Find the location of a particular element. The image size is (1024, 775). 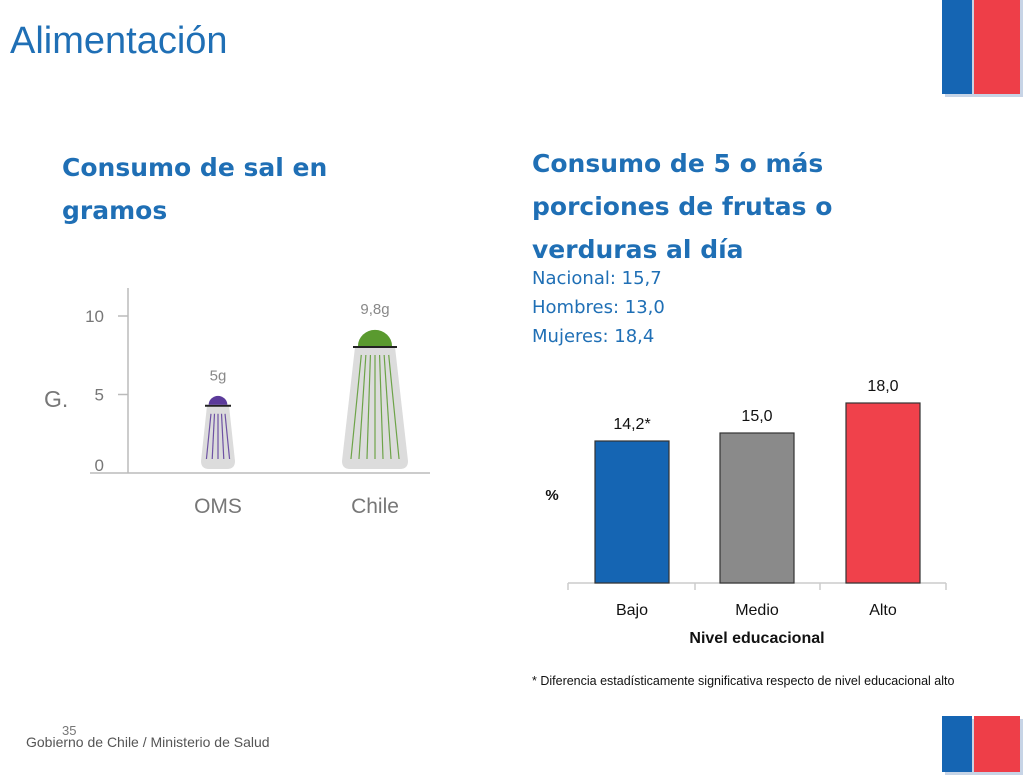

bar-bajo is located at coordinates (632, 512).